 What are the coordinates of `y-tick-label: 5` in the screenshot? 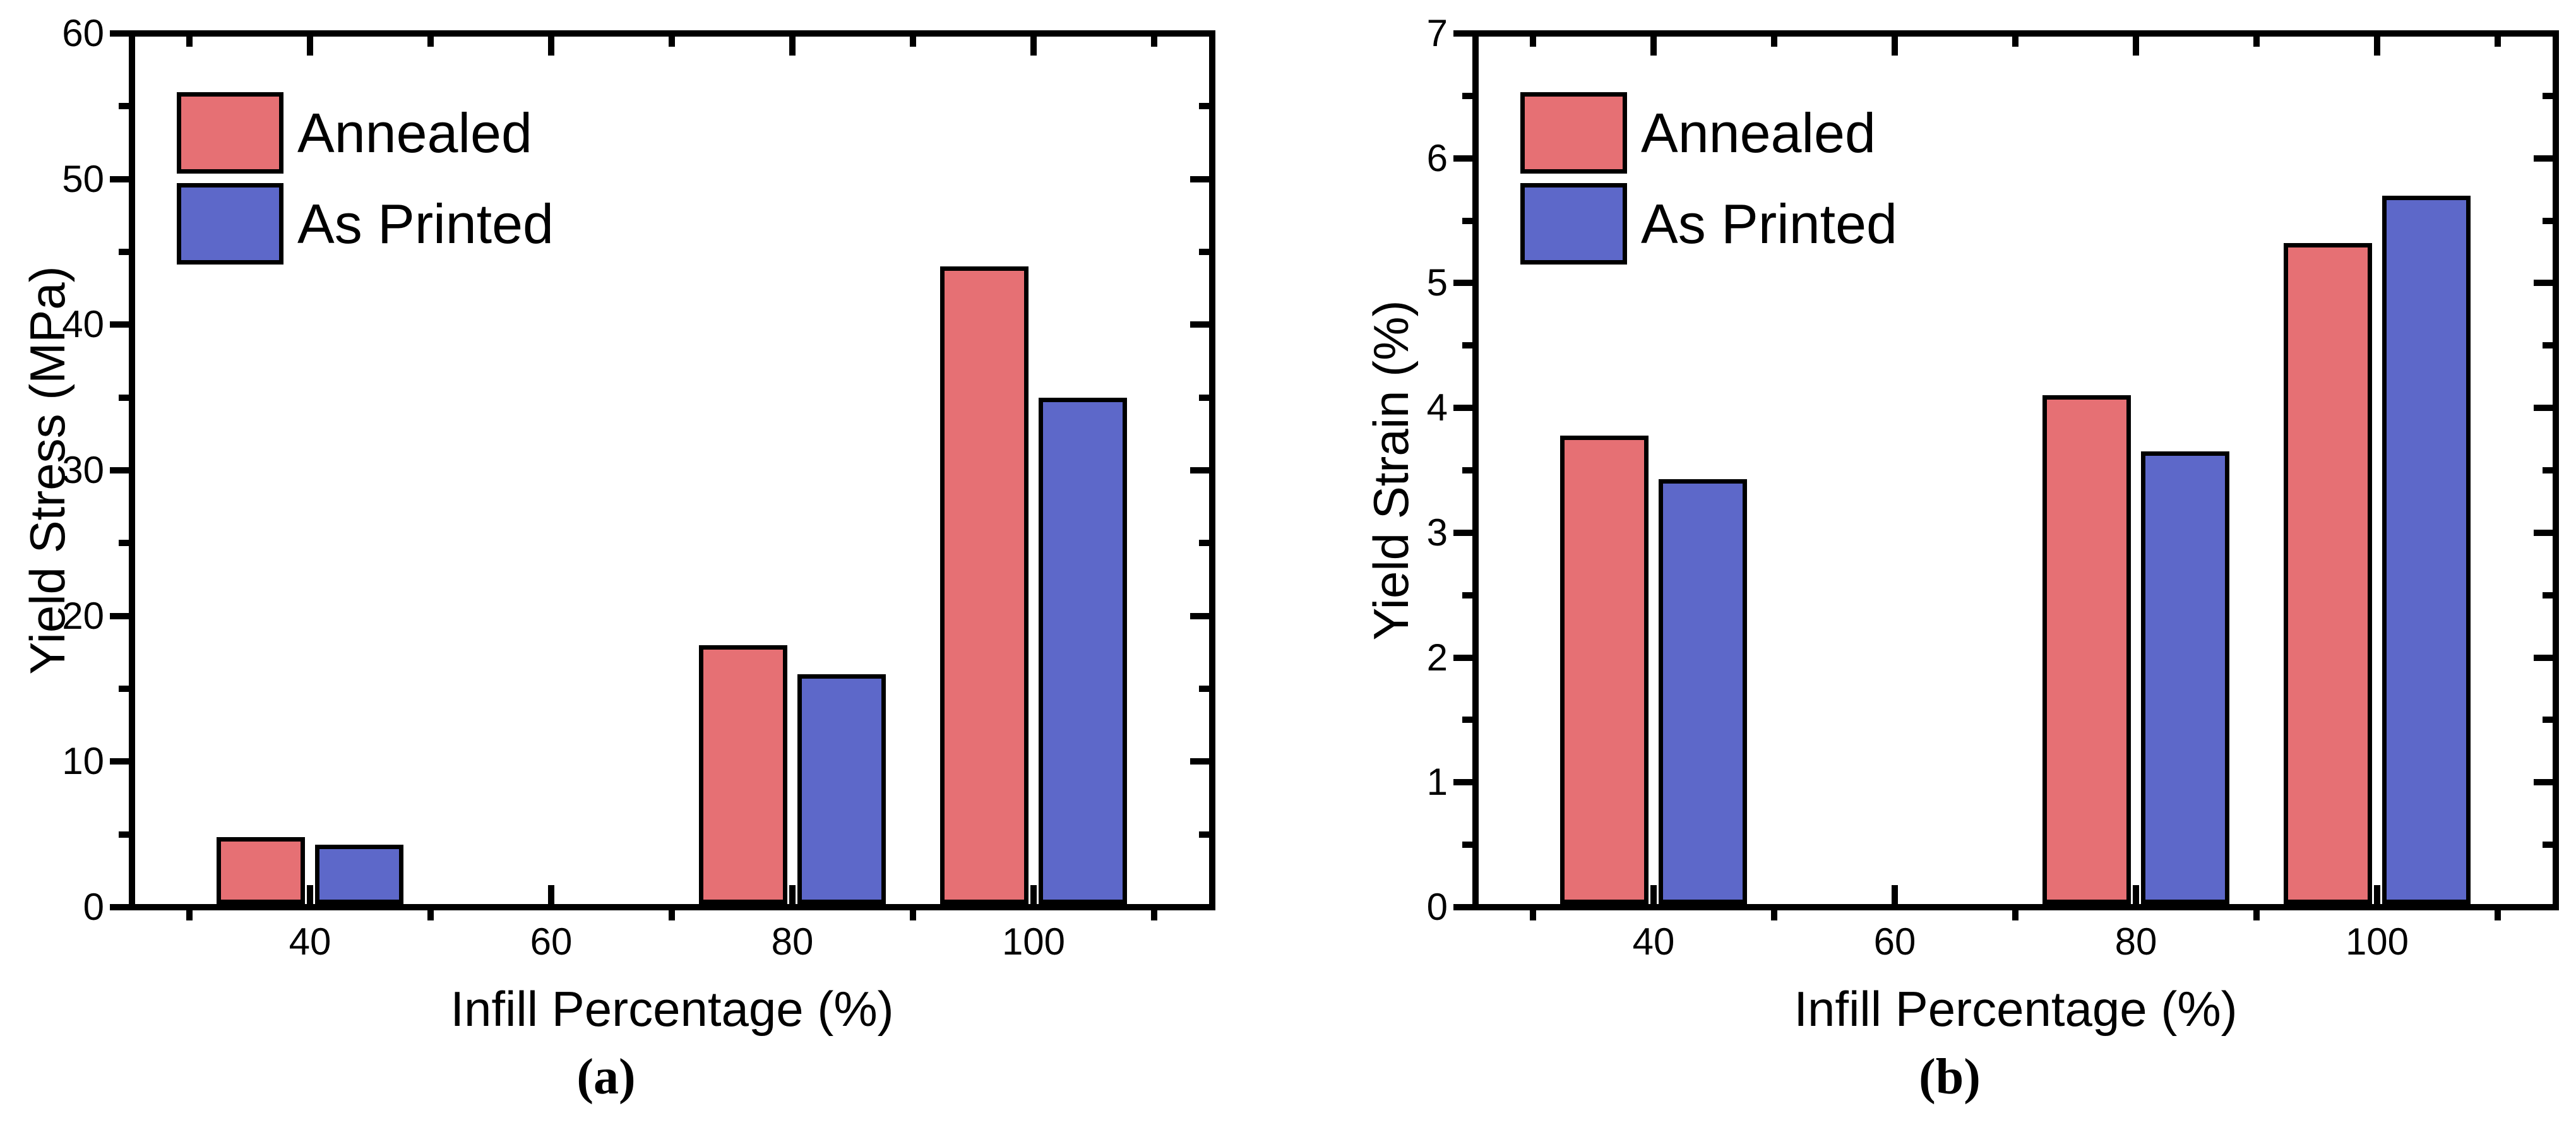 It's located at (1437, 282).